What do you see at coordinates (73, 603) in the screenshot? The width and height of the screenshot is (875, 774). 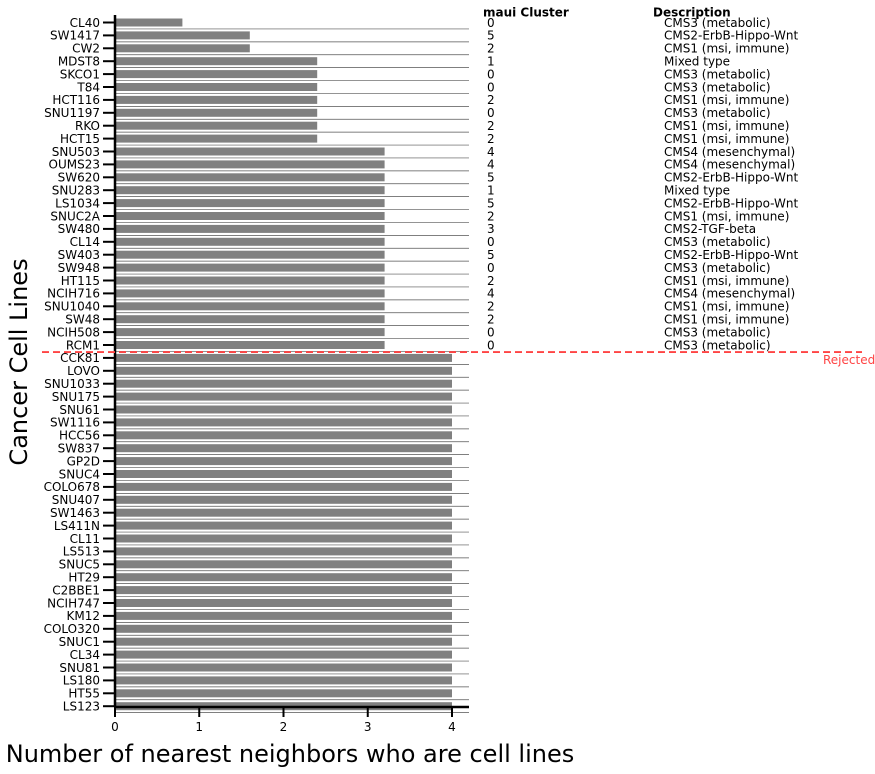 I see `y-tick-label: NCIH747` at bounding box center [73, 603].